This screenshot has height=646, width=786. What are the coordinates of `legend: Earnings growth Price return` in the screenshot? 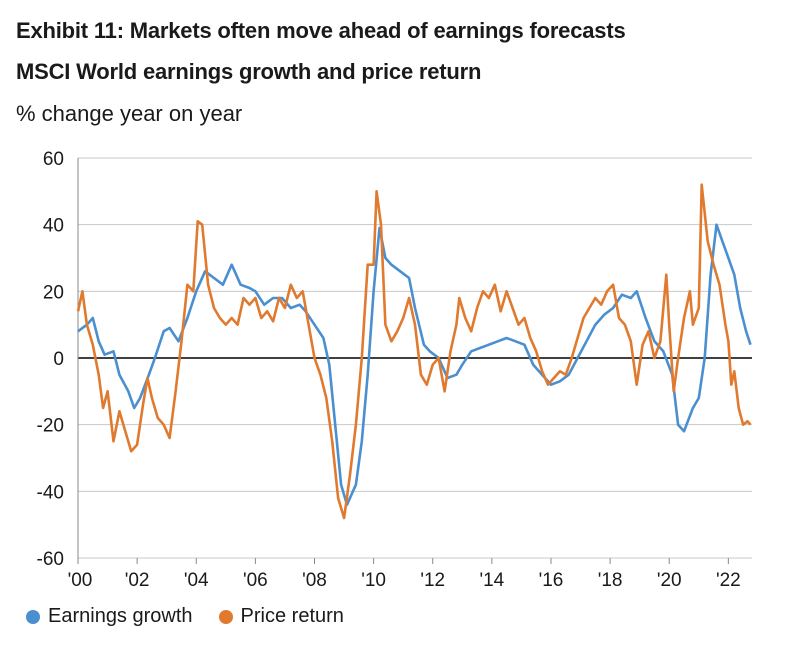 It's located at (198, 616).